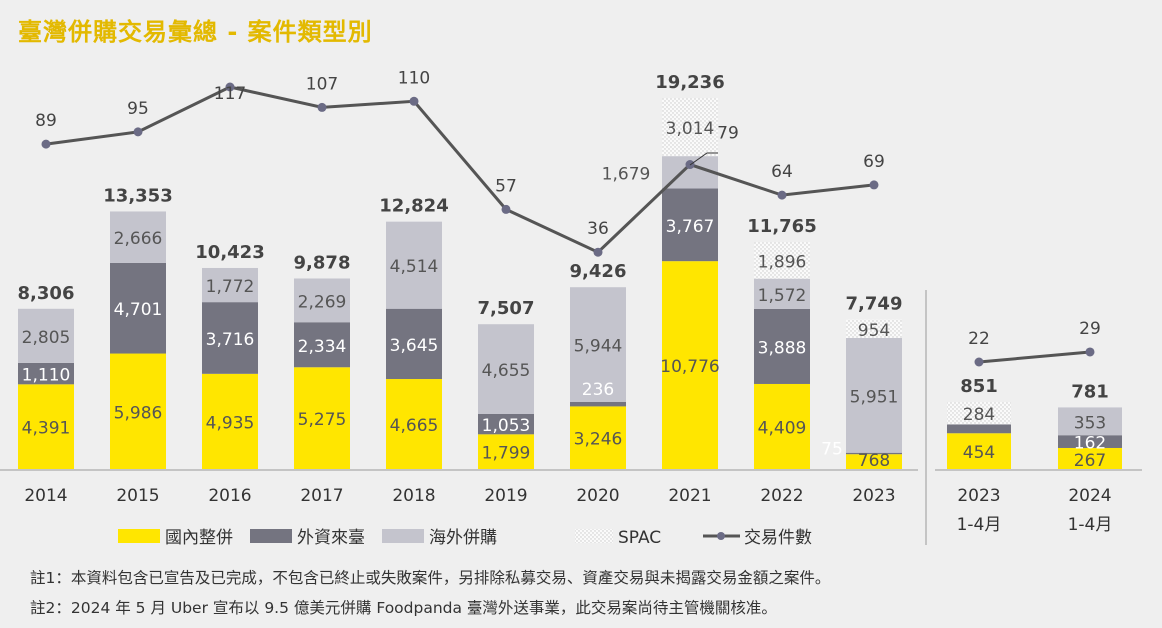  What do you see at coordinates (979, 386) in the screenshot?
I see `total-label: 851` at bounding box center [979, 386].